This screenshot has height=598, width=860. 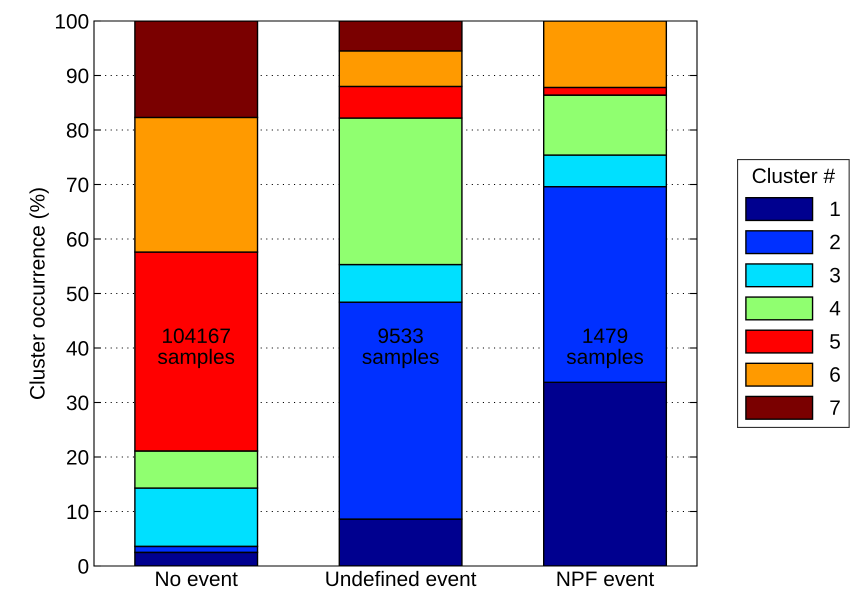 I want to click on y-tick-label: 30, so click(x=77, y=403).